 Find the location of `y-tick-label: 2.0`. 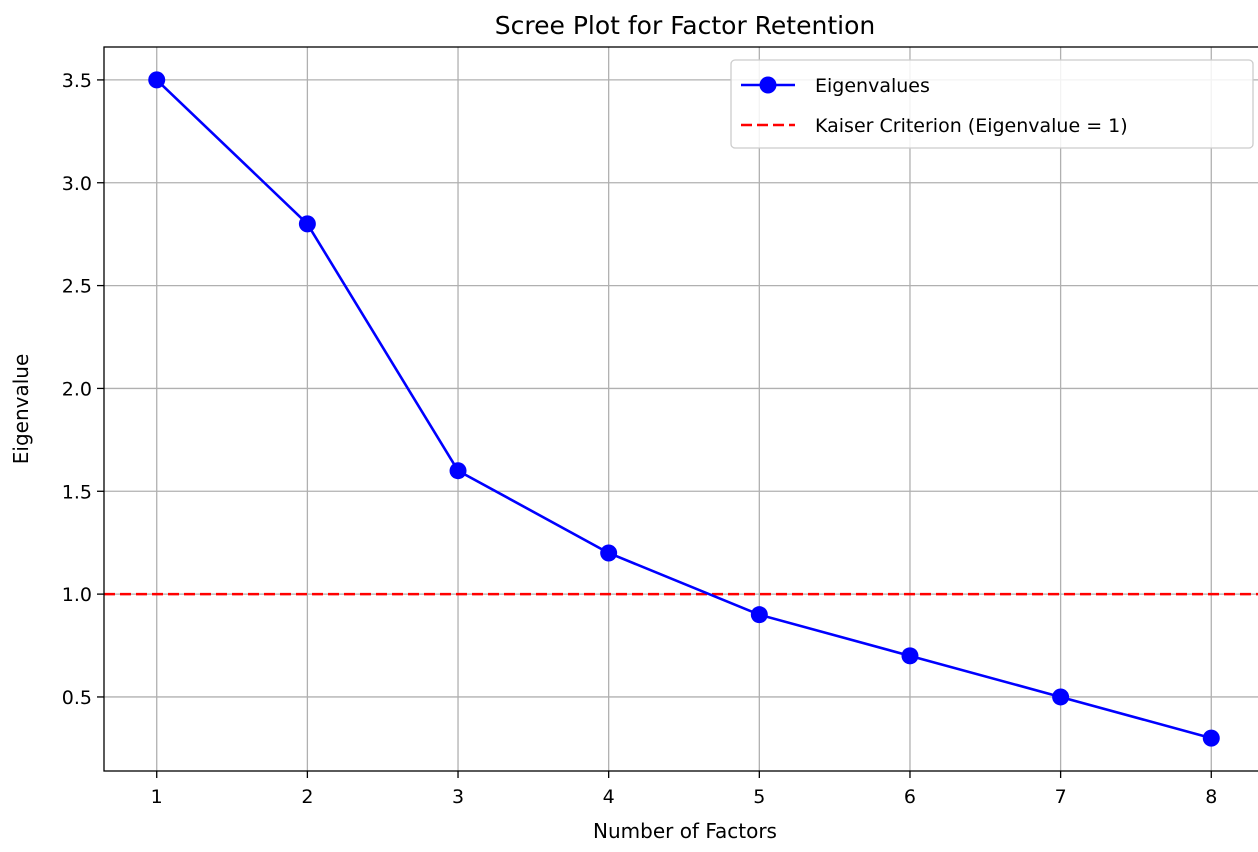

y-tick-label: 2.0 is located at coordinates (77, 389).